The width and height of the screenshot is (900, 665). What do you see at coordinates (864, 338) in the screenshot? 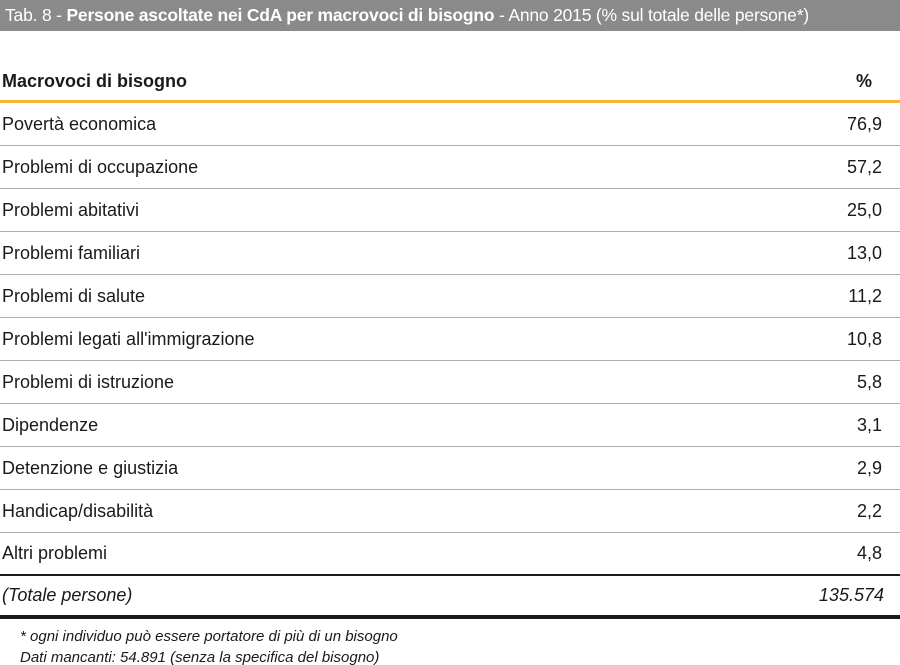
I see `row-value: 10,8` at bounding box center [864, 338].